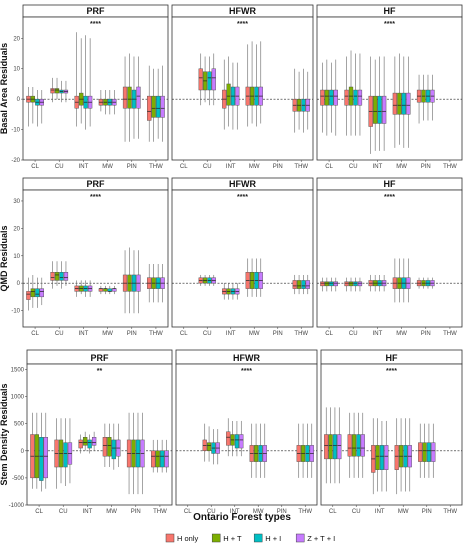  Describe the element at coordinates (15, 161) in the screenshot. I see `y-tick-label: -20` at that location.